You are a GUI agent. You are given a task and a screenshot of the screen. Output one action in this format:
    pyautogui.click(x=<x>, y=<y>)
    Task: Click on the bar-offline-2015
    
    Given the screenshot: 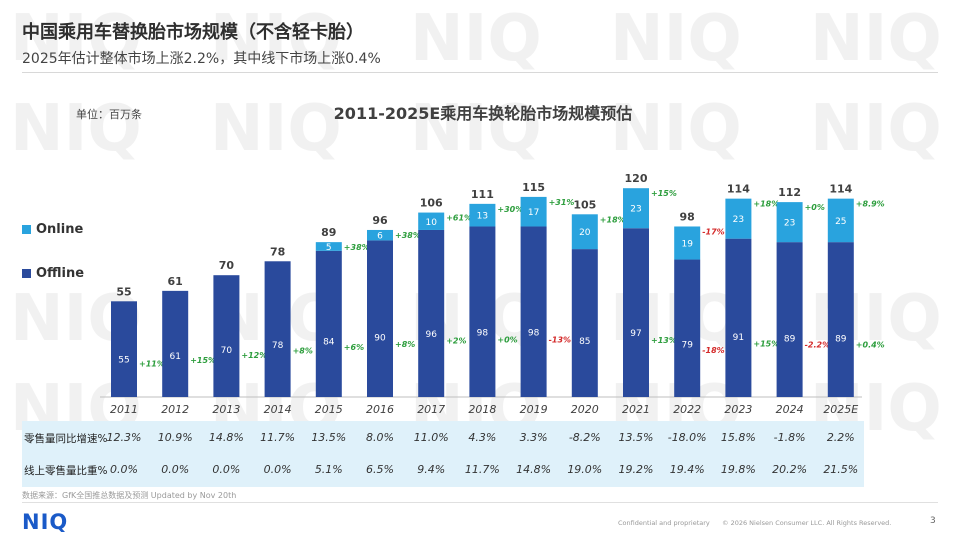 What is the action you would take?
    pyautogui.click(x=328, y=323)
    